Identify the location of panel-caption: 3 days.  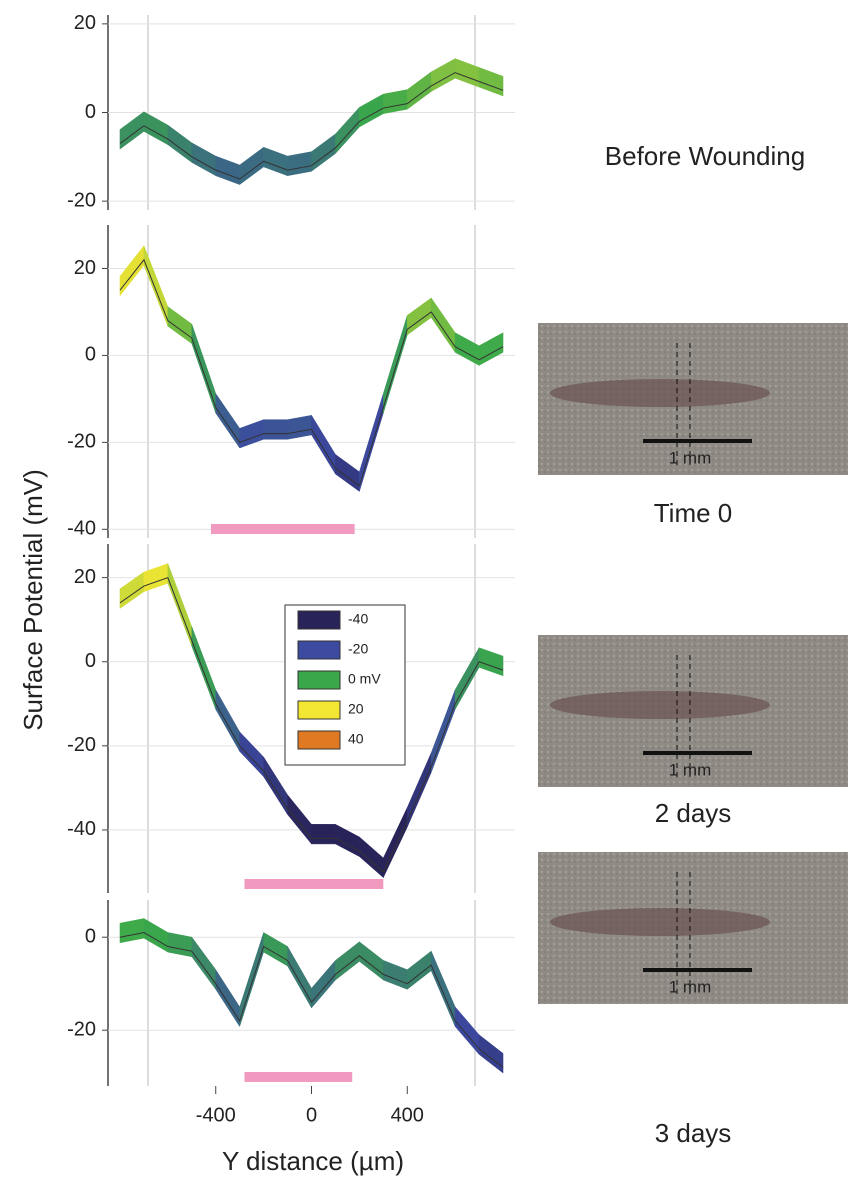
(693, 1133).